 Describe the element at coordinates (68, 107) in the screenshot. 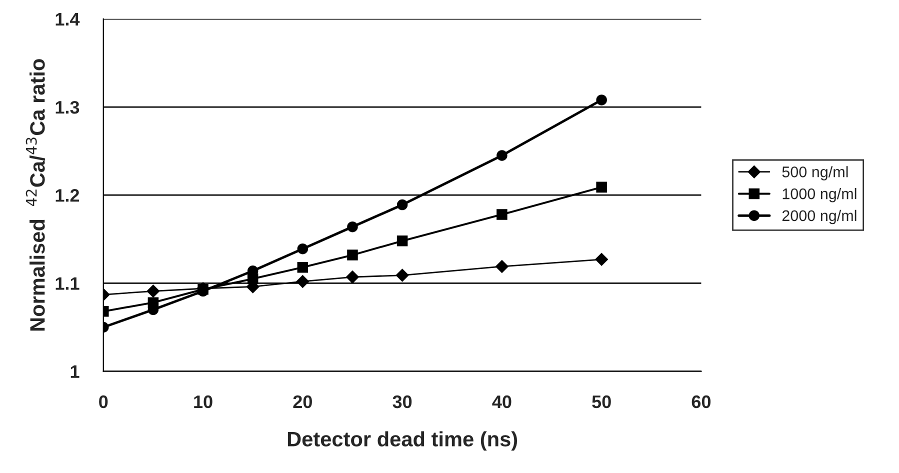

I see `y-tick-label: 1.3` at that location.